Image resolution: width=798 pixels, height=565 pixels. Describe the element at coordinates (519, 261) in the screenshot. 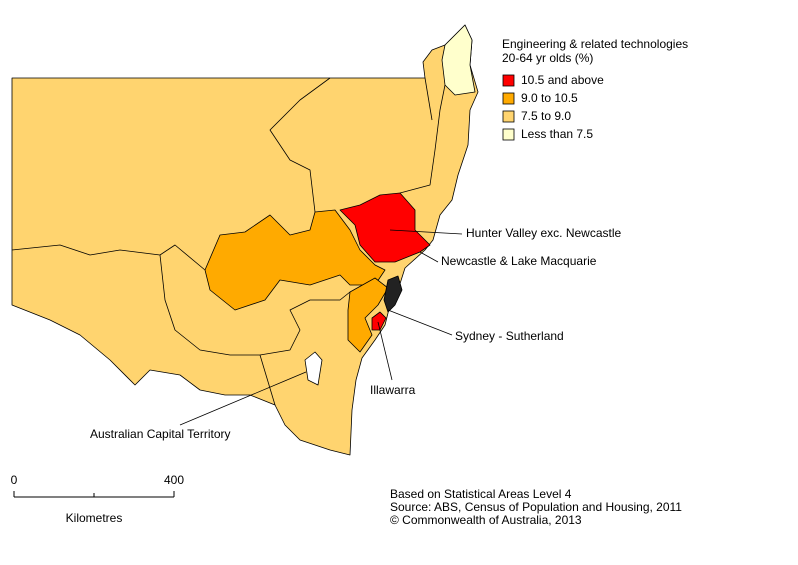

I see `region-label: Newcastle & Lake Macquarie` at that location.